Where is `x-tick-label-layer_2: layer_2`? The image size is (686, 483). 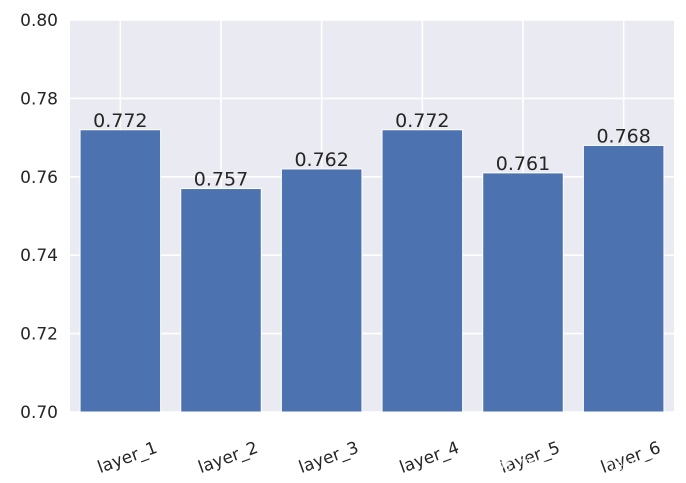 x-tick-label-layer_2: layer_2 is located at coordinates (228, 458).